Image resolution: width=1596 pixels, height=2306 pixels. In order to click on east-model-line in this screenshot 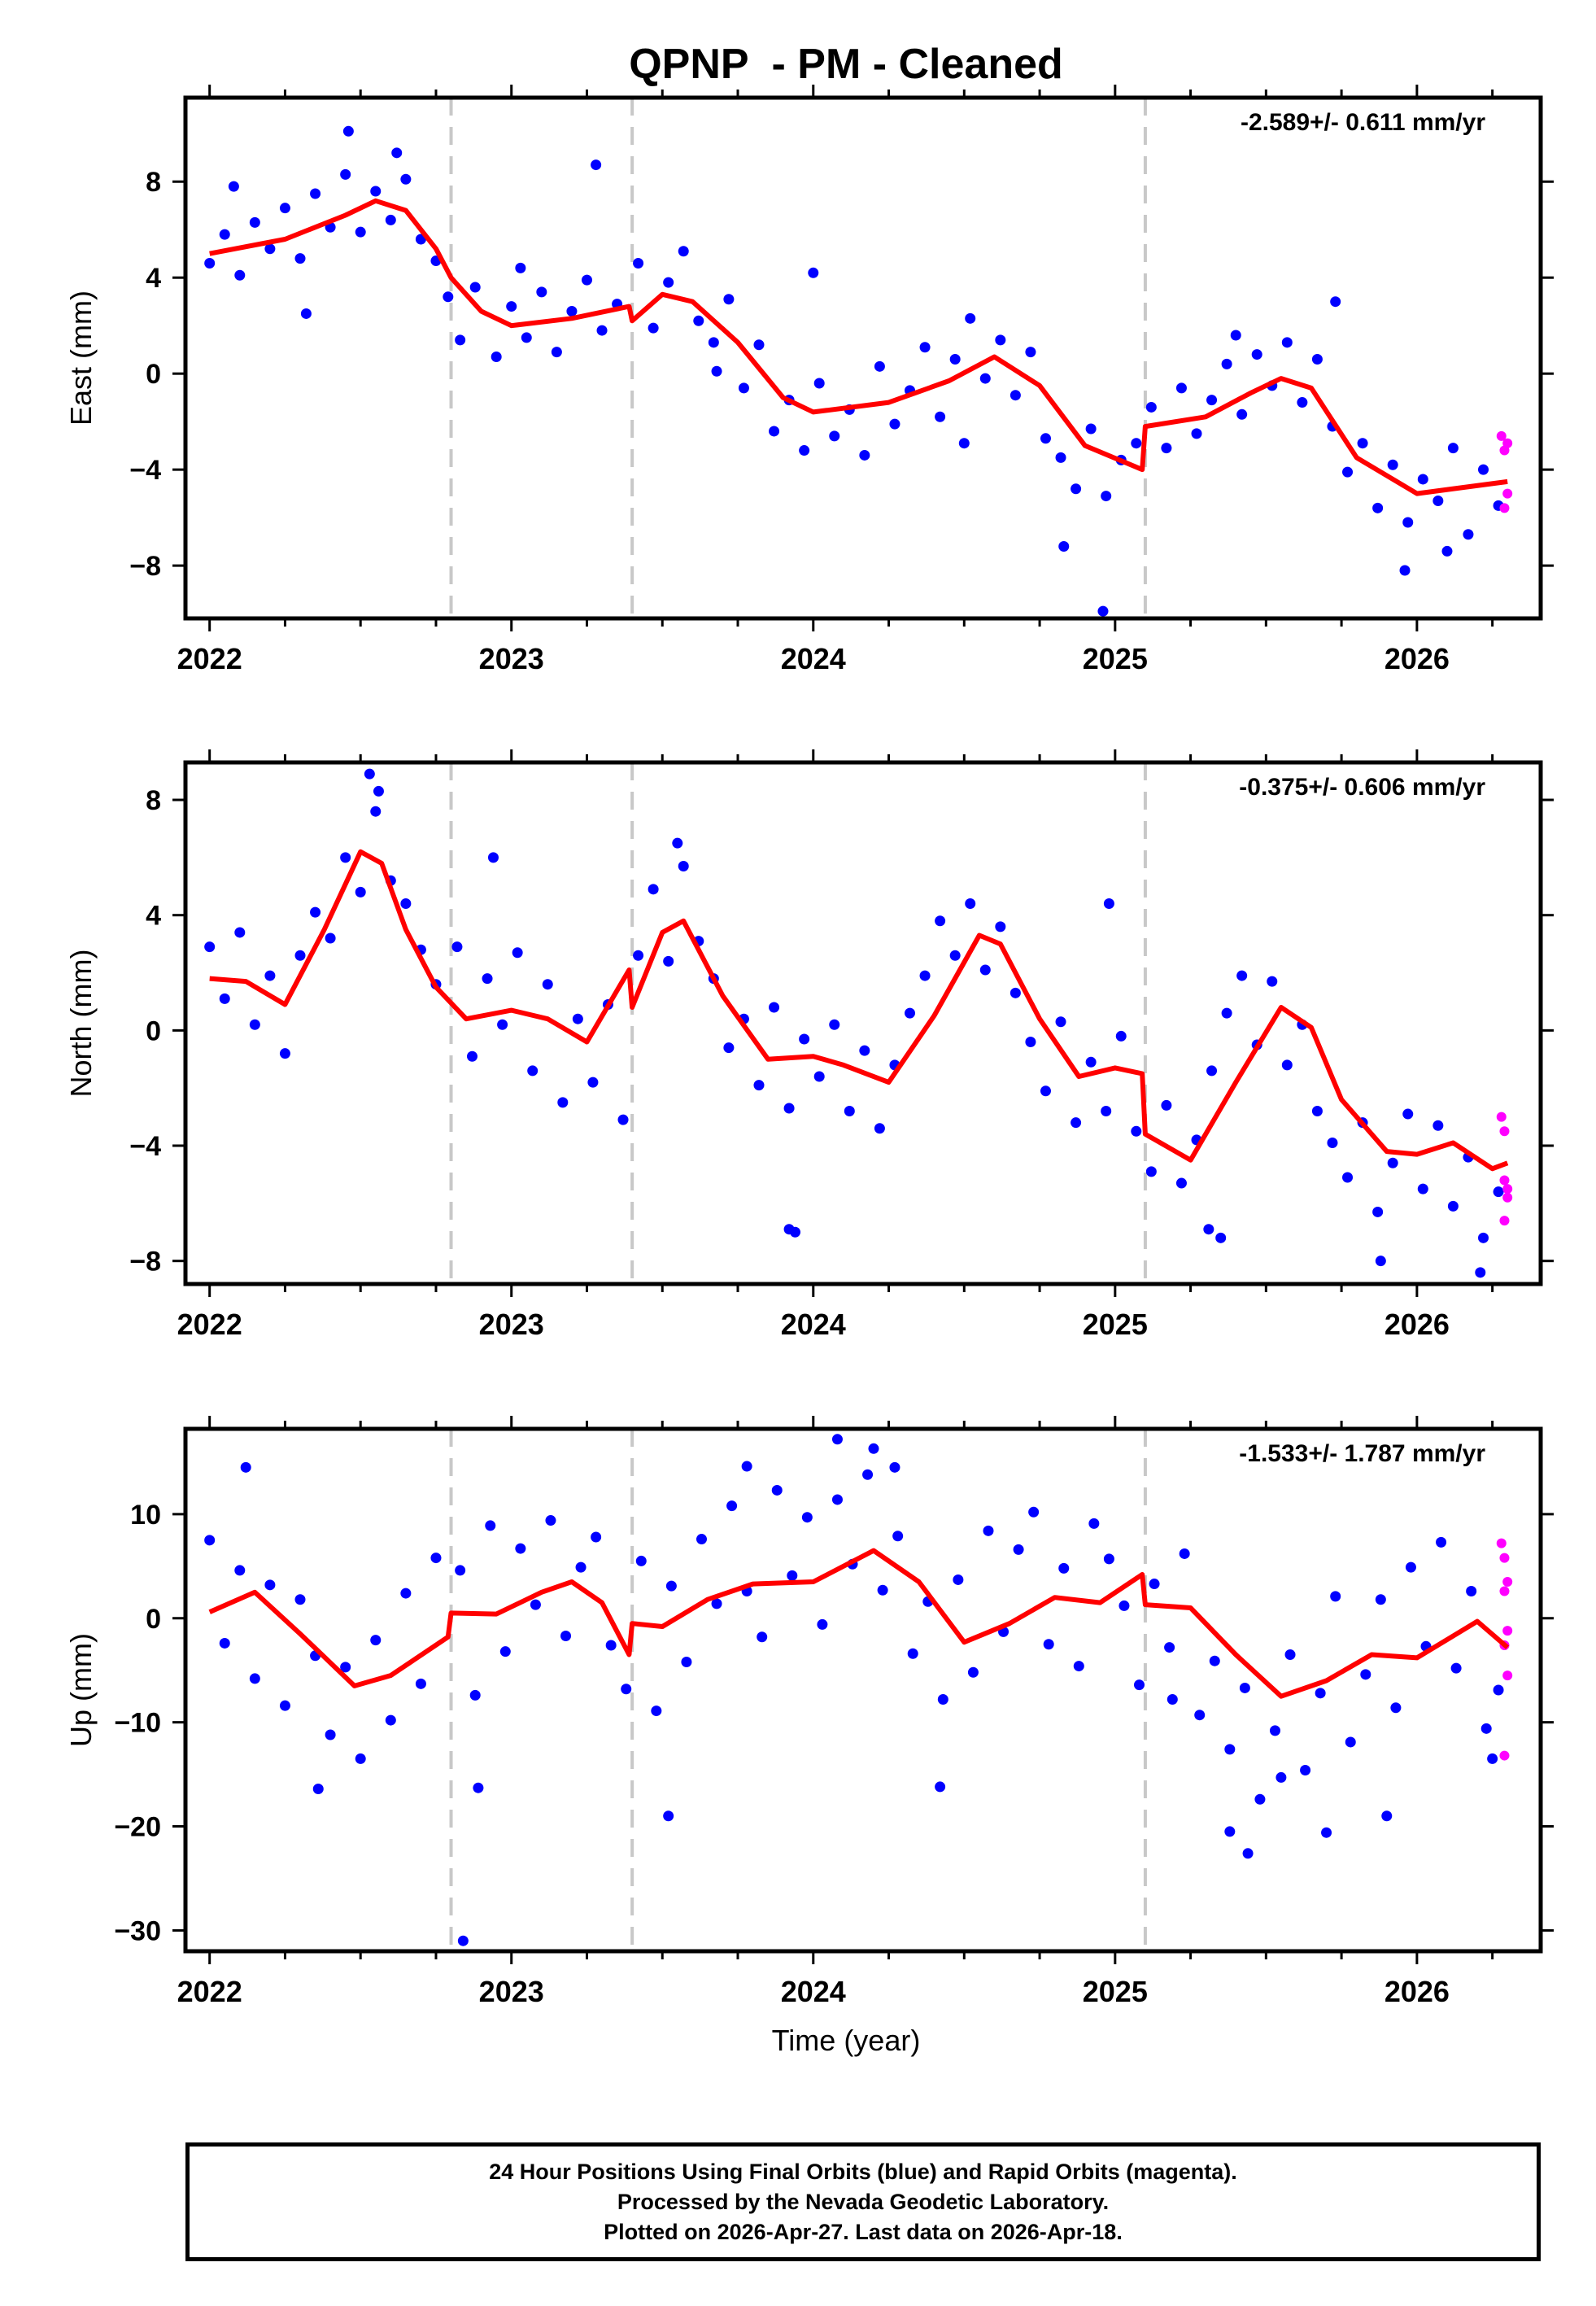, I will do `click(858, 347)`.